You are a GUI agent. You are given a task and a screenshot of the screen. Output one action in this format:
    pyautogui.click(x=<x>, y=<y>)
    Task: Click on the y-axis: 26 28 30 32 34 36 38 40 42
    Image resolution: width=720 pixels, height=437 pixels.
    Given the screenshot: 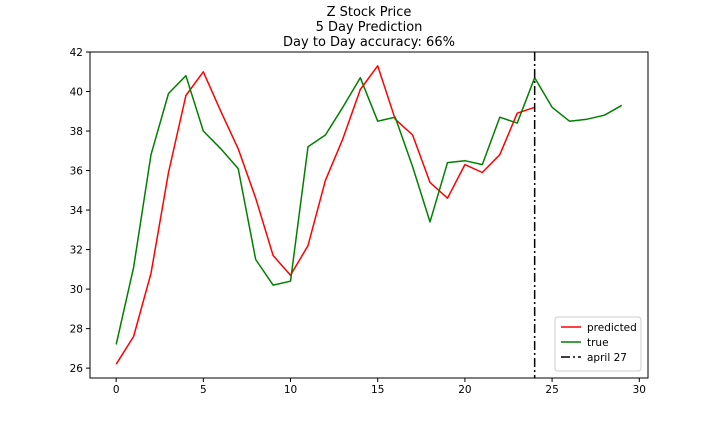 What is the action you would take?
    pyautogui.click(x=80, y=211)
    